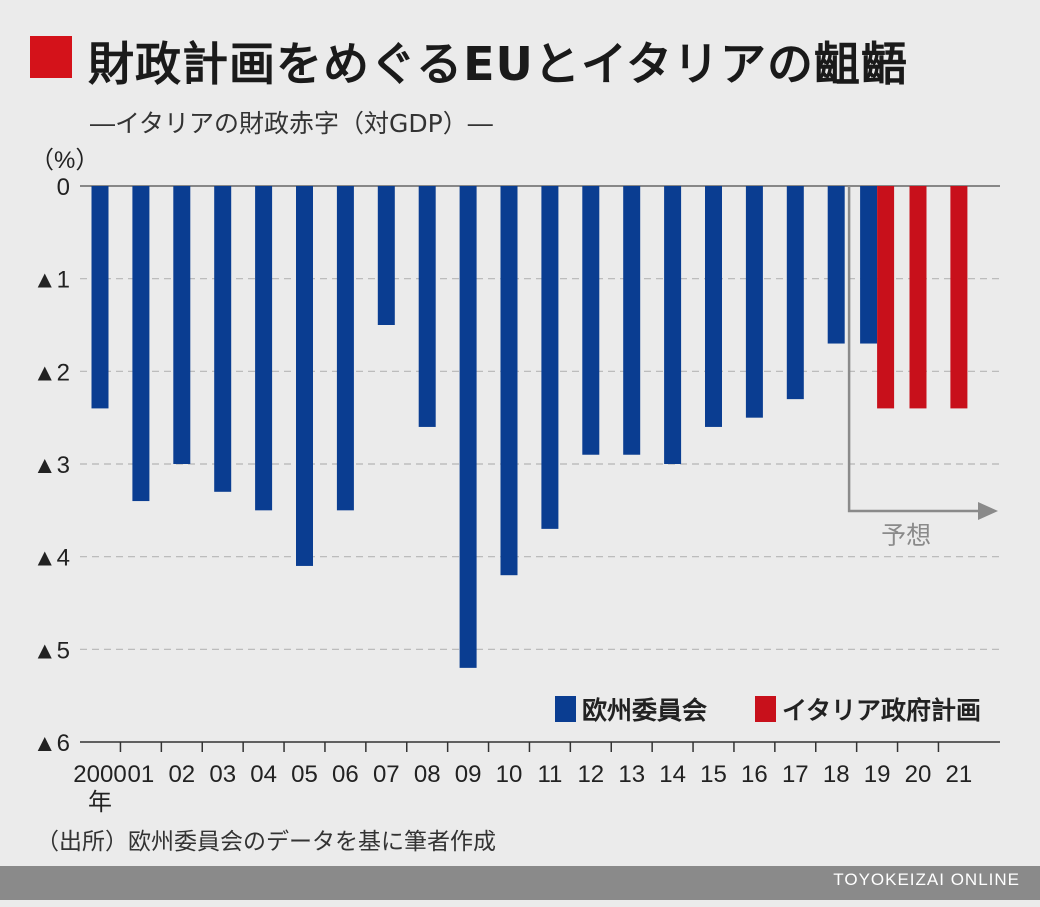 The height and width of the screenshot is (907, 1040). What do you see at coordinates (906, 535) in the screenshot?
I see `forecast-label: 予想` at bounding box center [906, 535].